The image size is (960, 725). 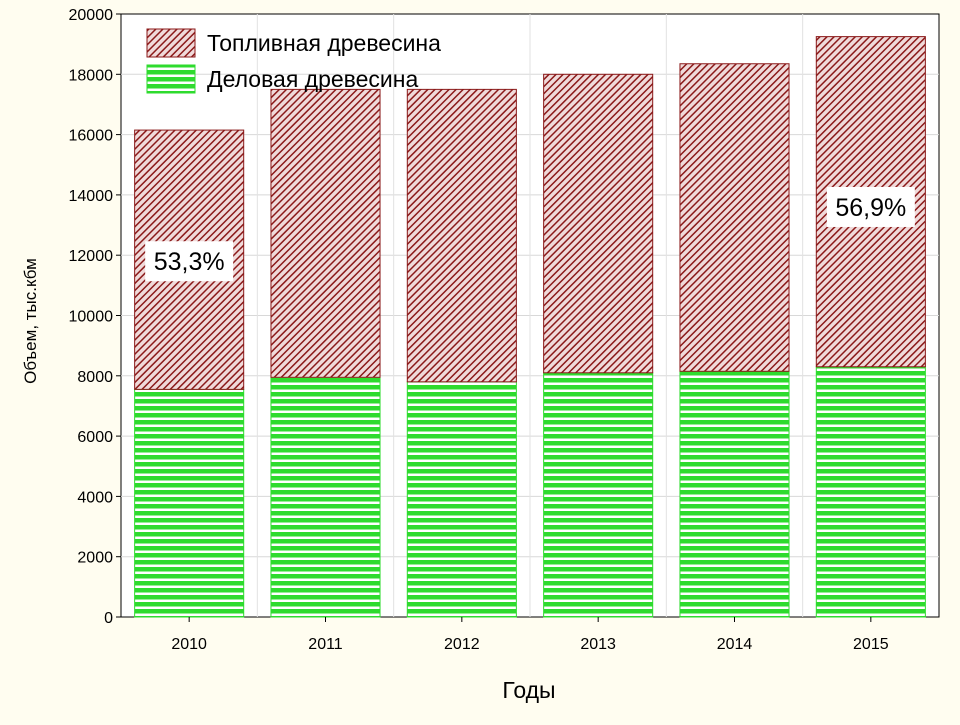 What do you see at coordinates (528, 690) in the screenshot?
I see `x-axis-label: Годы` at bounding box center [528, 690].